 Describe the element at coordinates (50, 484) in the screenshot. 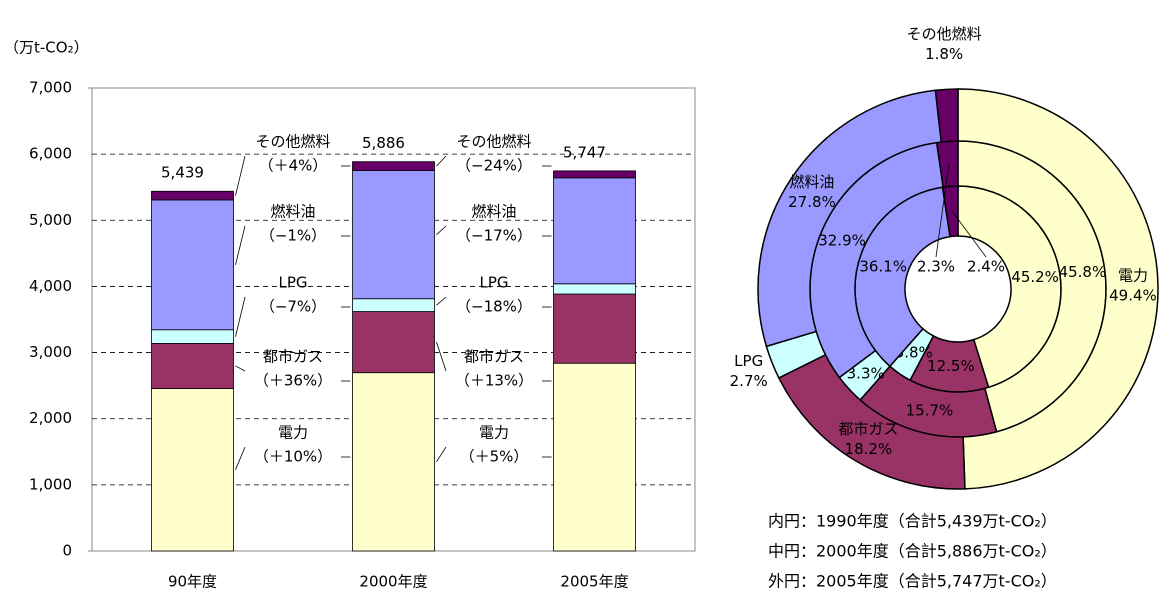

I see `y-tick-label: 1,000` at that location.